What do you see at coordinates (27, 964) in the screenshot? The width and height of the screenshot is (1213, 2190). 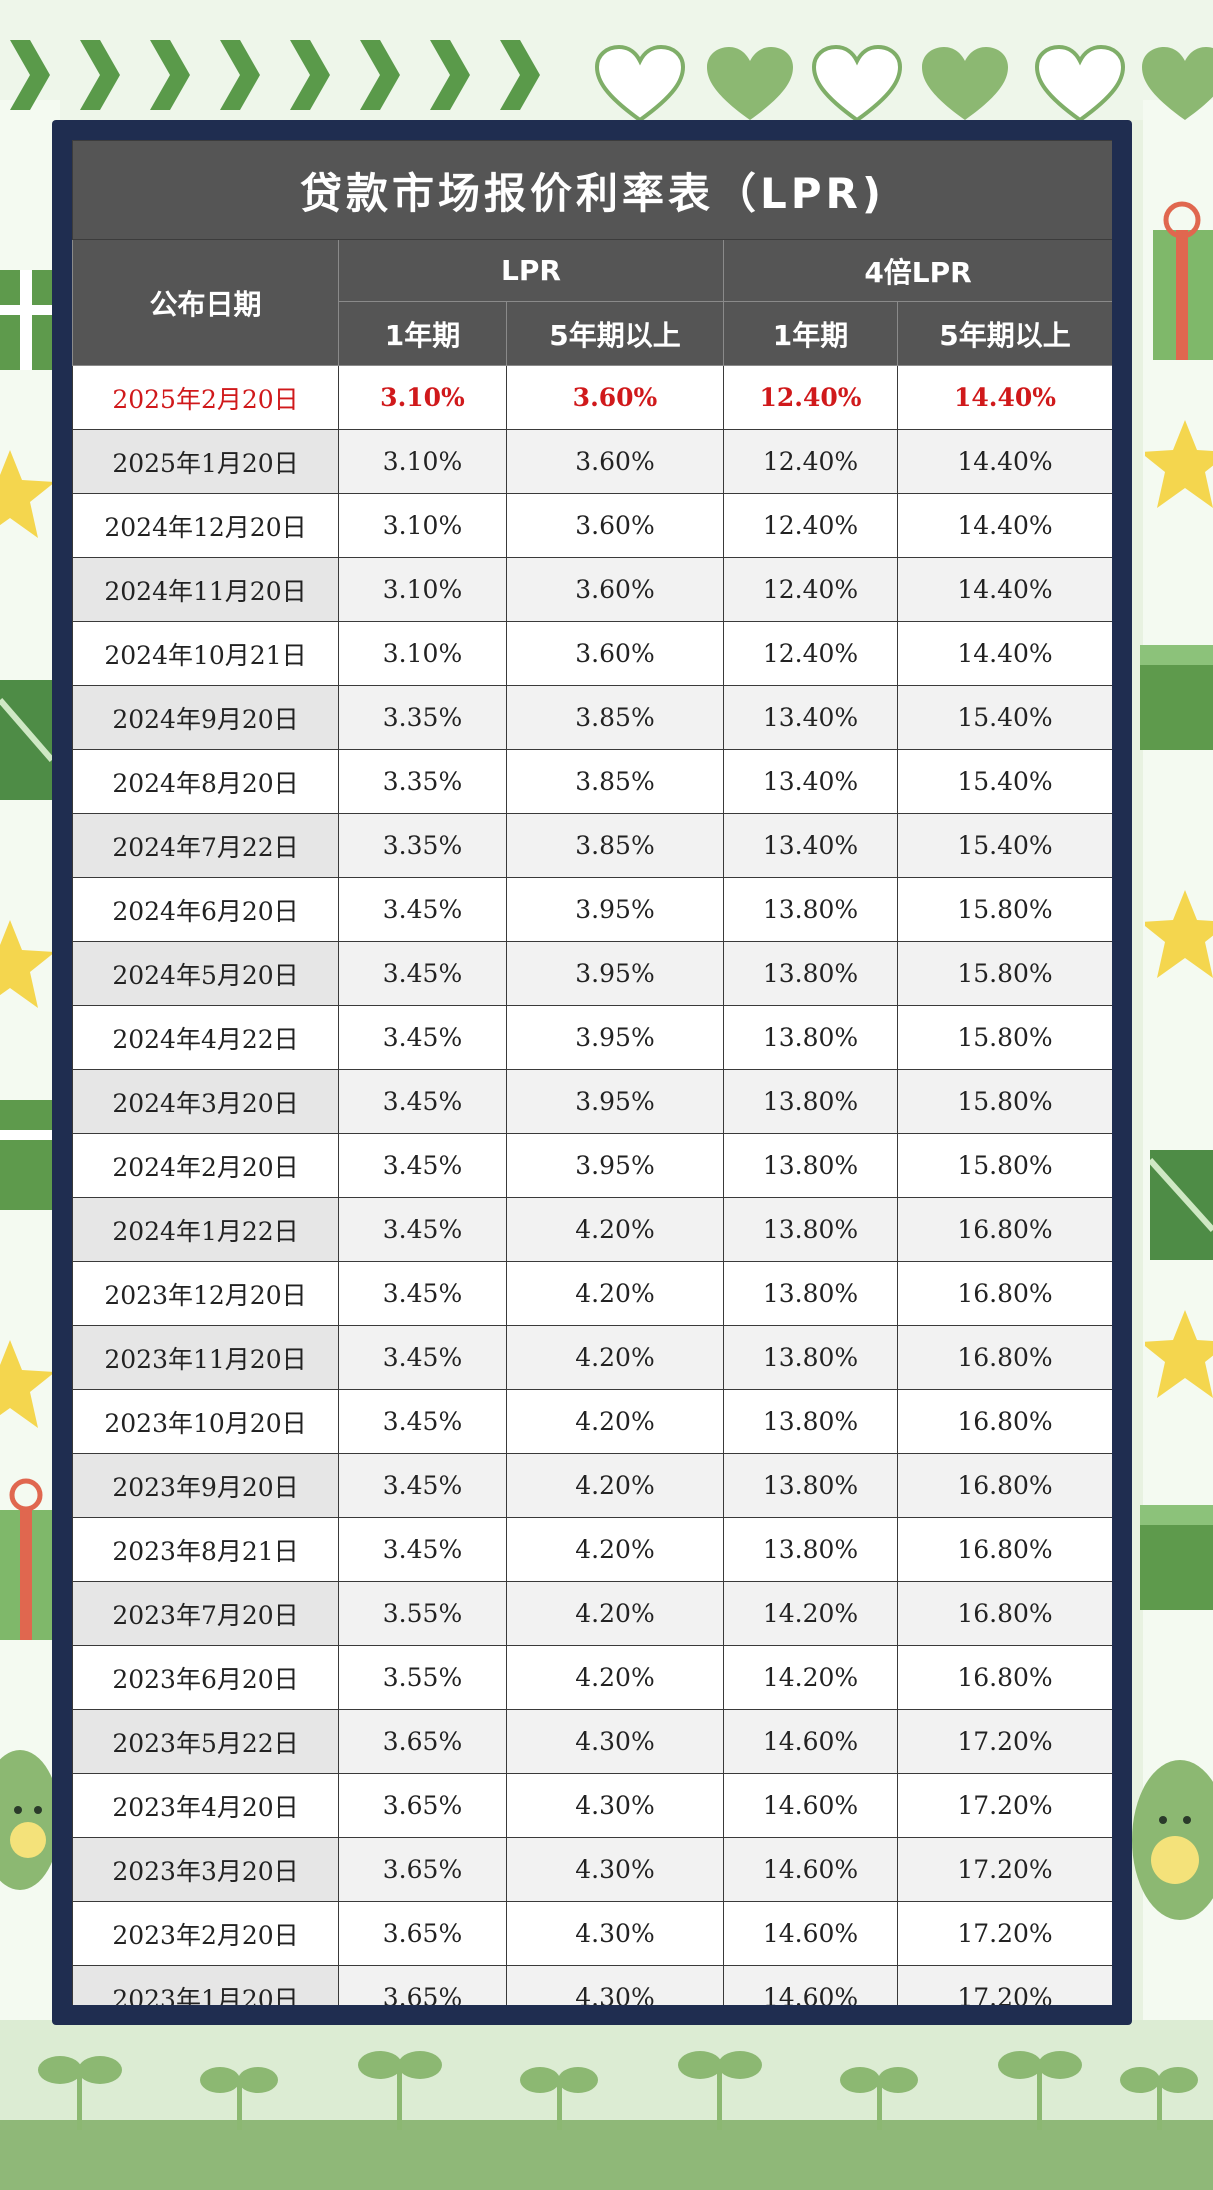 I see `star-icon` at bounding box center [27, 964].